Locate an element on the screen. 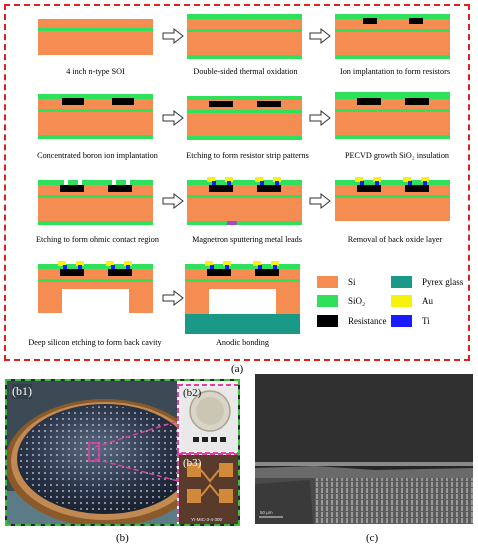 The width and height of the screenshot is (478, 550). step-soi is located at coordinates (98, 39).